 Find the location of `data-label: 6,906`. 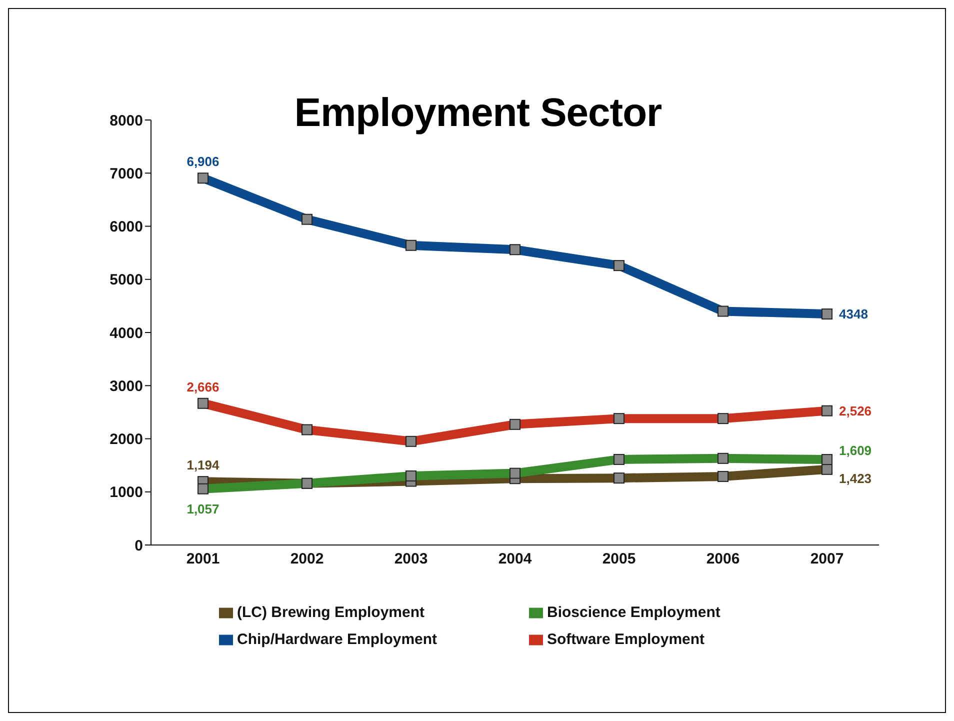

data-label: 6,906 is located at coordinates (203, 162).